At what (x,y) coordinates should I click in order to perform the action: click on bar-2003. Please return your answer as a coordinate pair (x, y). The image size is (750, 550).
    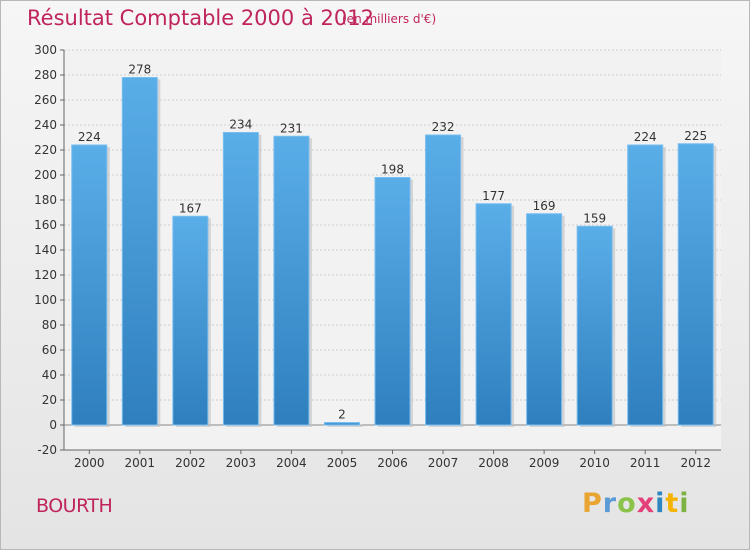
    Looking at the image, I should click on (240, 279).